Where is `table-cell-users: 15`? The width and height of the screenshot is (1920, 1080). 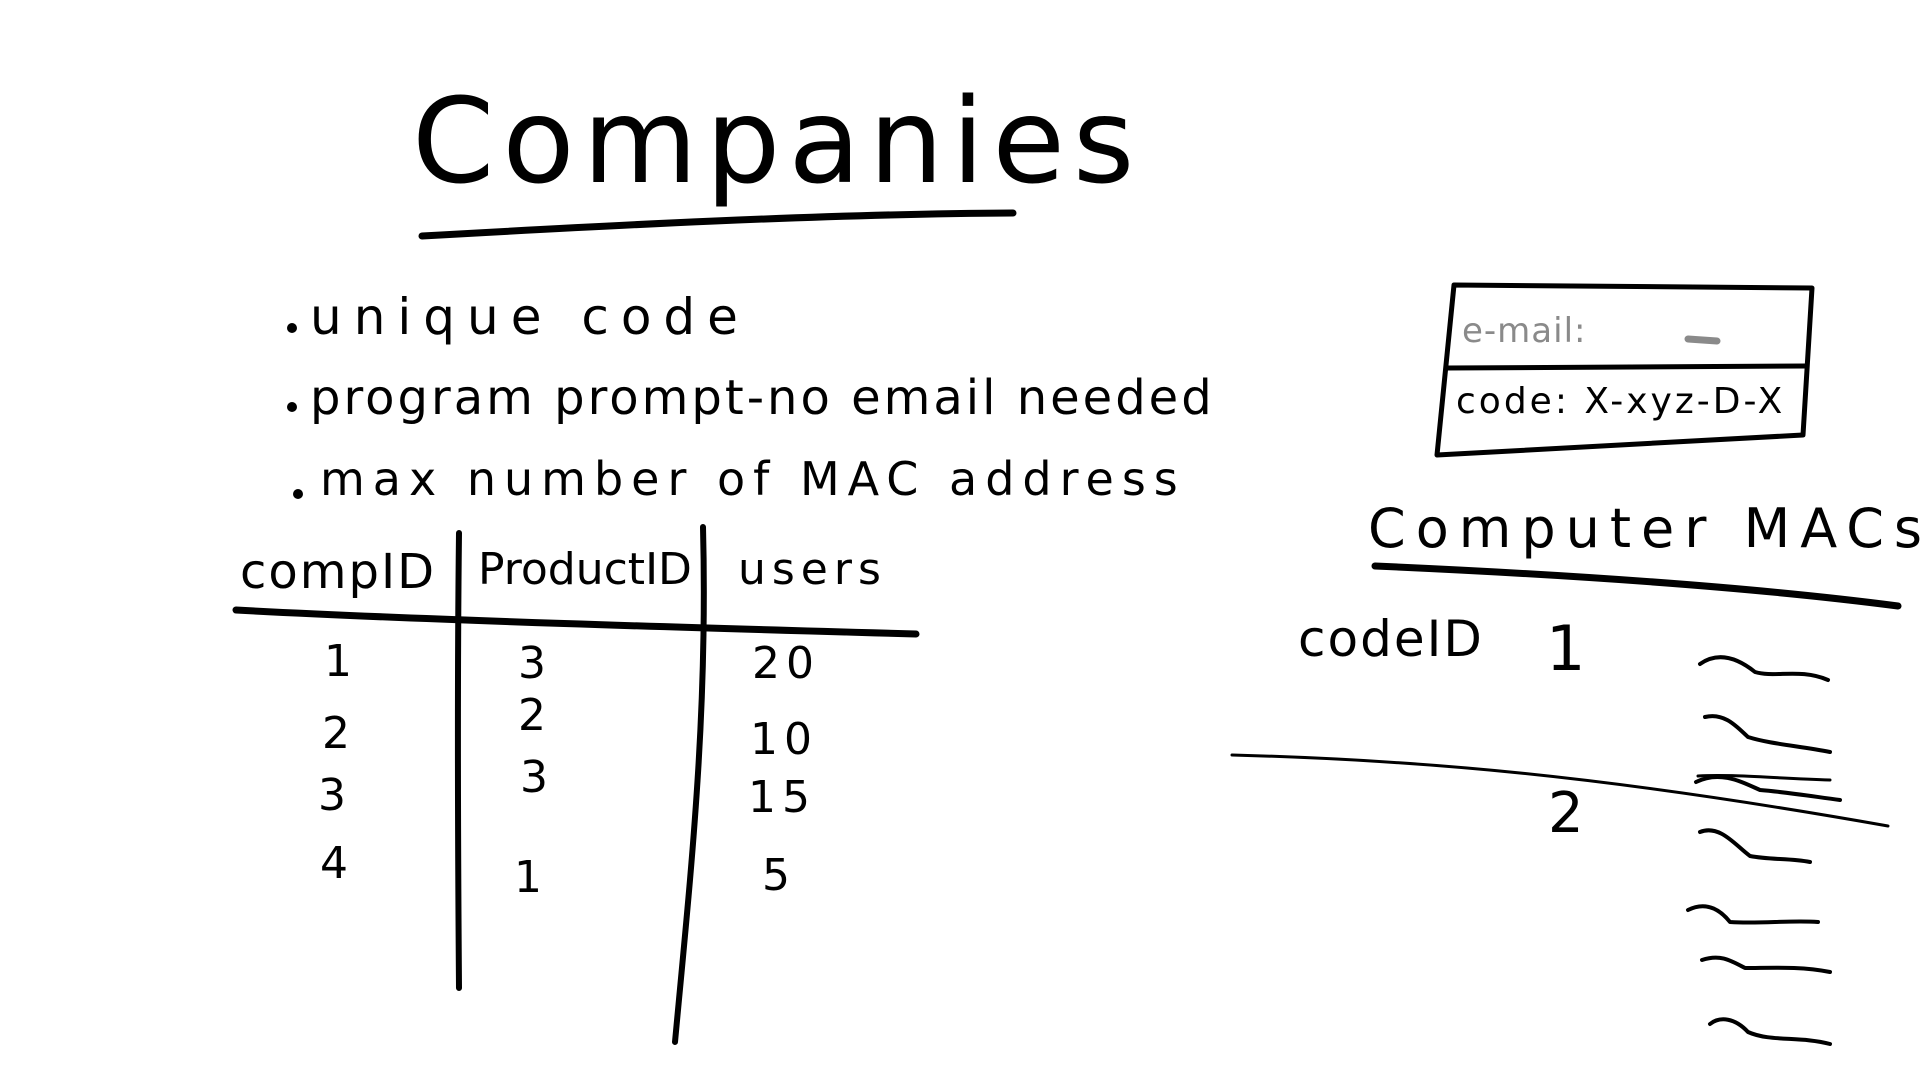 table-cell-users: 15 is located at coordinates (782, 797).